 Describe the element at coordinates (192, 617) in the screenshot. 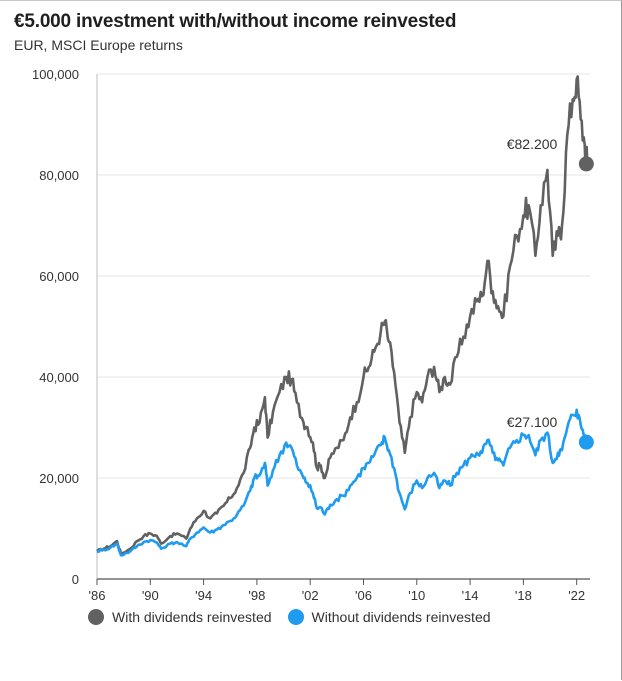

I see `legend-label-with-dividends: With dividends reinvested` at that location.